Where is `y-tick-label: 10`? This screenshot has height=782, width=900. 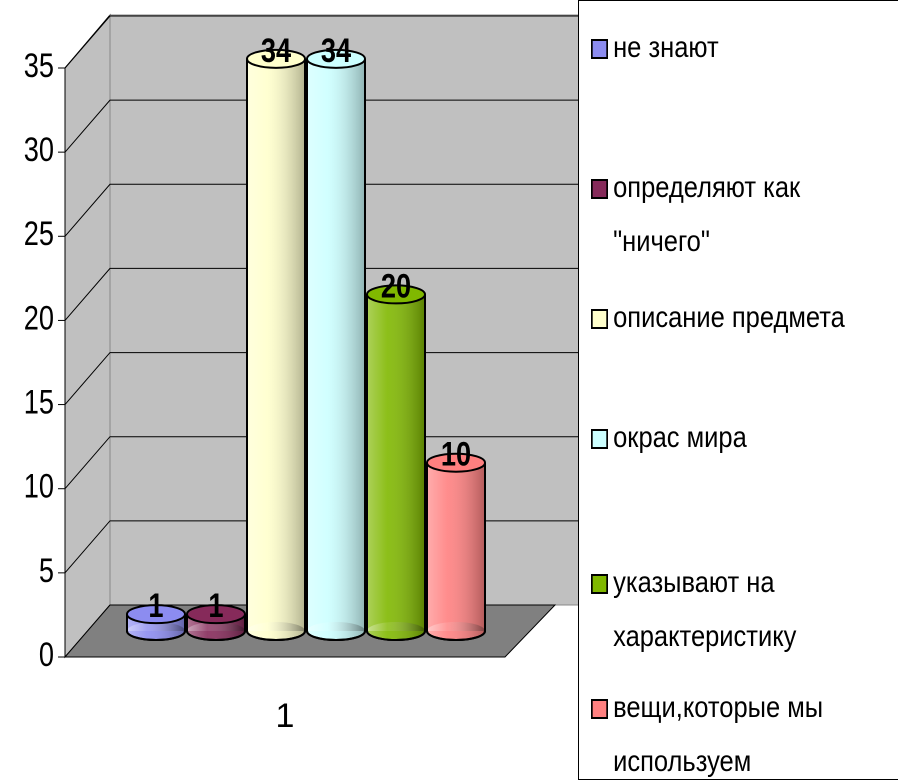
y-tick-label: 10 is located at coordinates (39, 486).